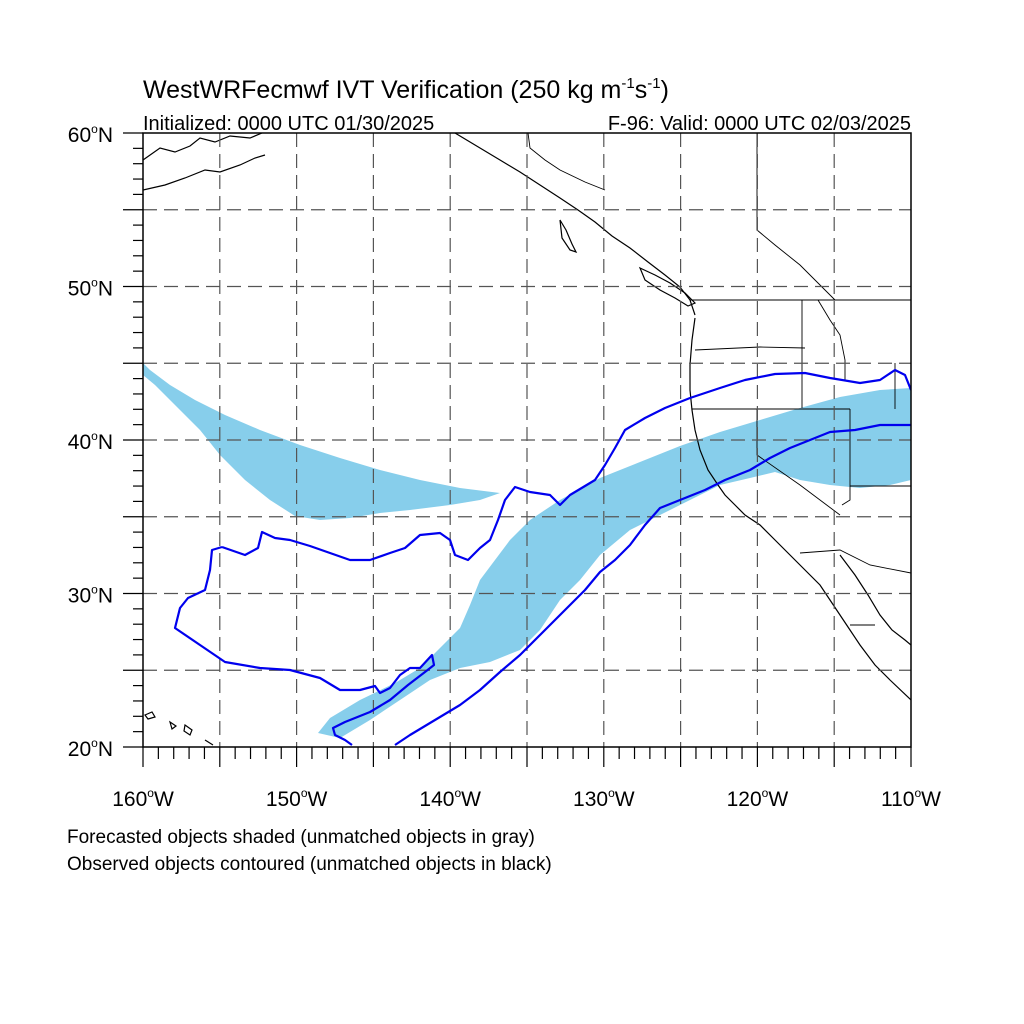 Image resolution: width=1024 pixels, height=1024 pixels. What do you see at coordinates (179, 728) in the screenshot?
I see `coast-islands-hawaii` at bounding box center [179, 728].